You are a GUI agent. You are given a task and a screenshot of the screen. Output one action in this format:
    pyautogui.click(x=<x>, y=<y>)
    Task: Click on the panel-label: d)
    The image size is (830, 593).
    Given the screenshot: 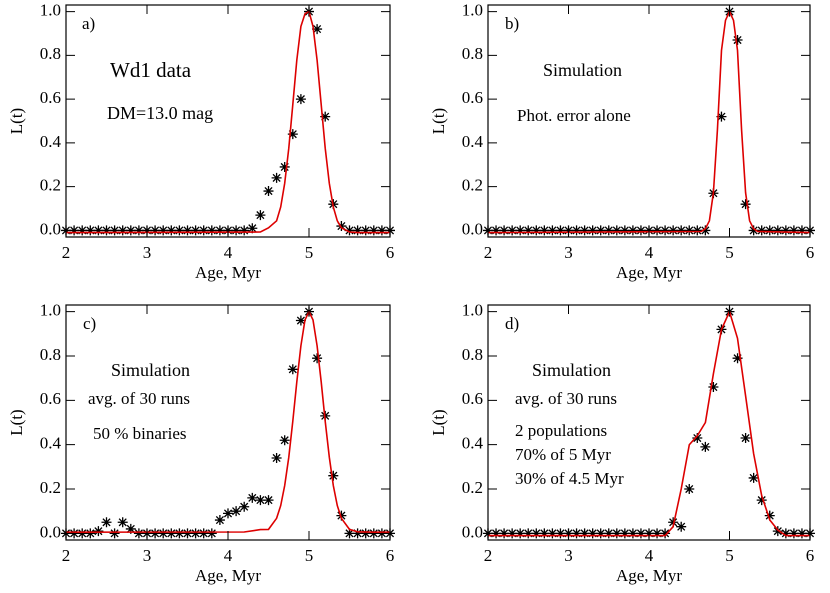 What is the action you would take?
    pyautogui.click(x=512, y=323)
    